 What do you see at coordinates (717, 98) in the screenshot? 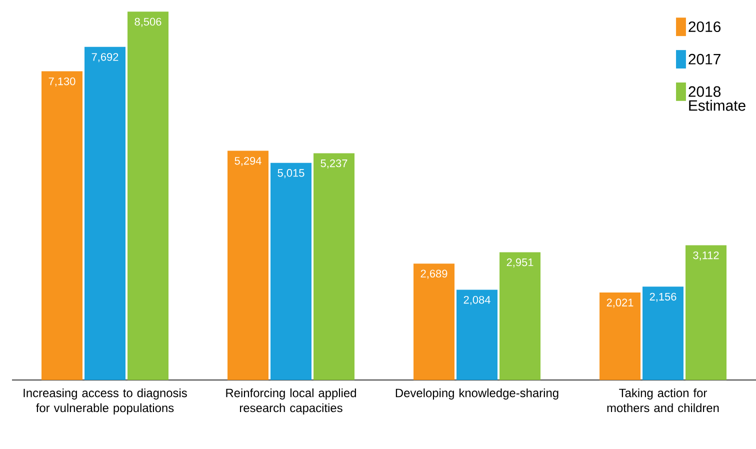
I see `legend-label: 2018 Estimate` at bounding box center [717, 98].